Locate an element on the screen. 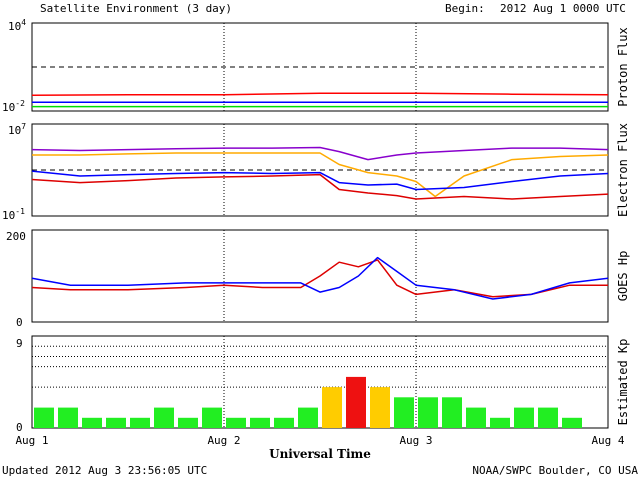 Image resolution: width=640 pixels, height=480 pixels. kp-ytick-bottom: 0 is located at coordinates (19, 427).